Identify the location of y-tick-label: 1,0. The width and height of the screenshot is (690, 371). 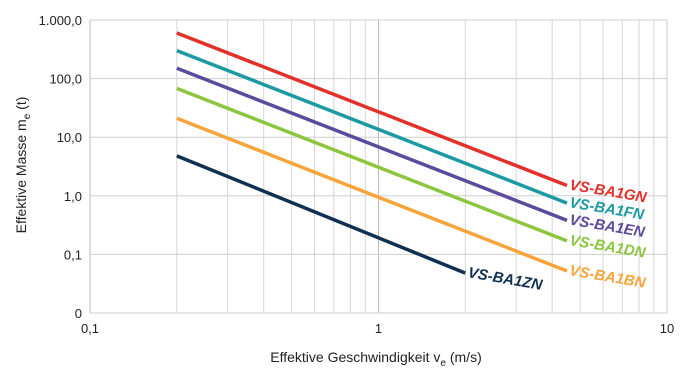
(73, 196).